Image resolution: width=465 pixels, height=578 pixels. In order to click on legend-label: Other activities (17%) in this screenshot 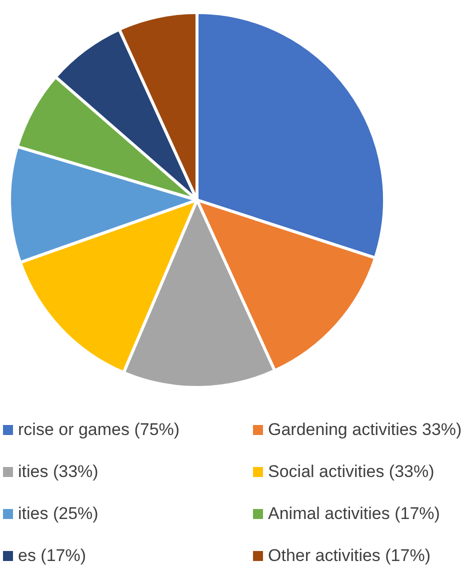, I will do `click(349, 556)`.